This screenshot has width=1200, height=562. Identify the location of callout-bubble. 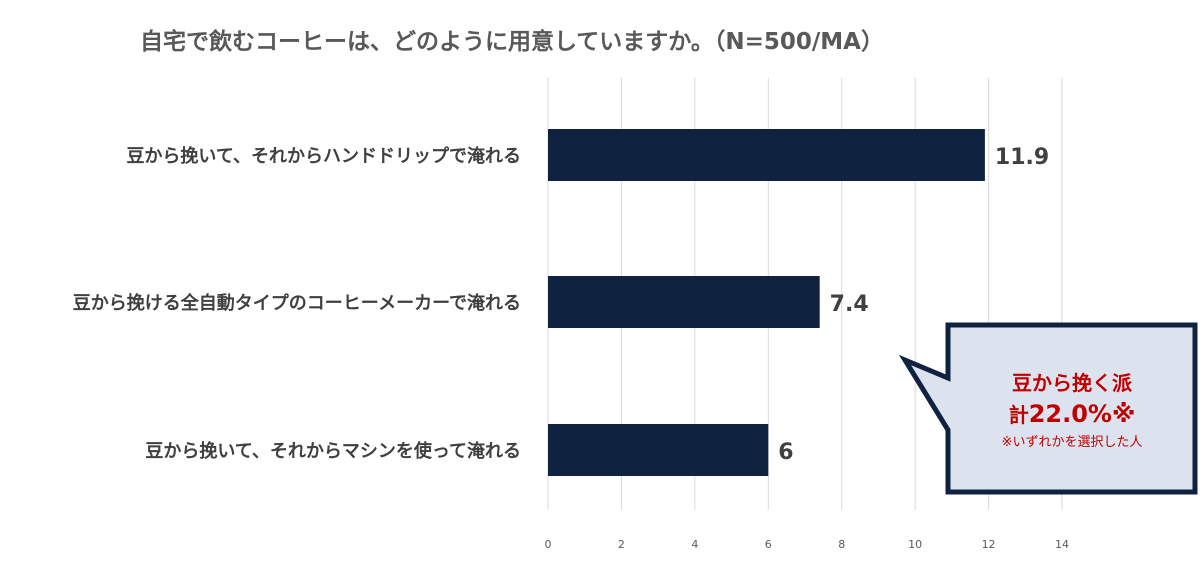
(1048, 408).